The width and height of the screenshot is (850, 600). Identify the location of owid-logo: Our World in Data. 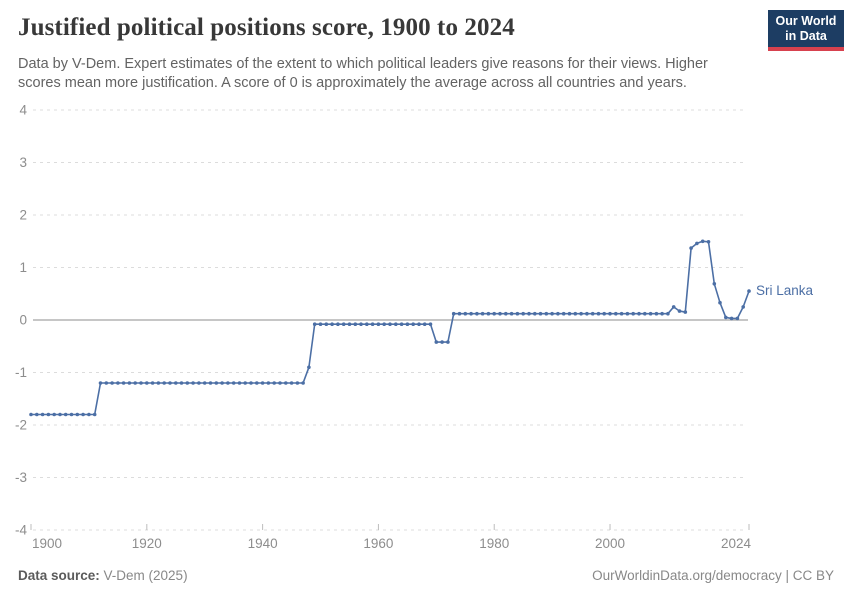
(806, 30).